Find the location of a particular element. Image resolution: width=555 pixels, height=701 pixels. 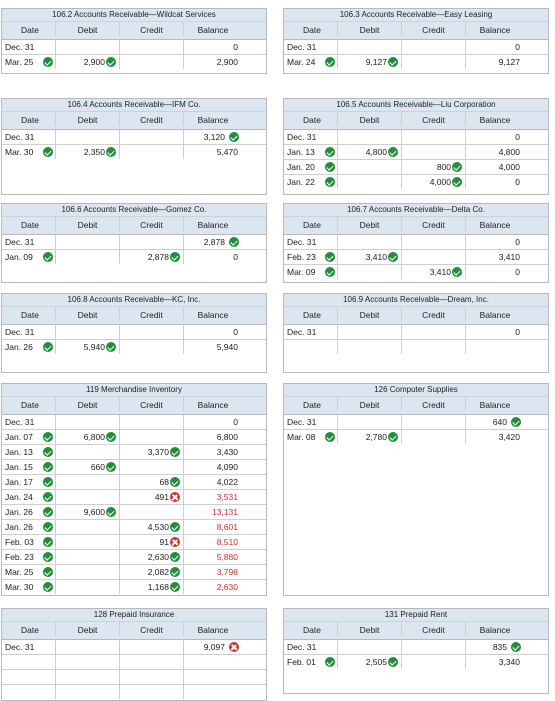

balance-cell: 6,800 is located at coordinates (213, 437).